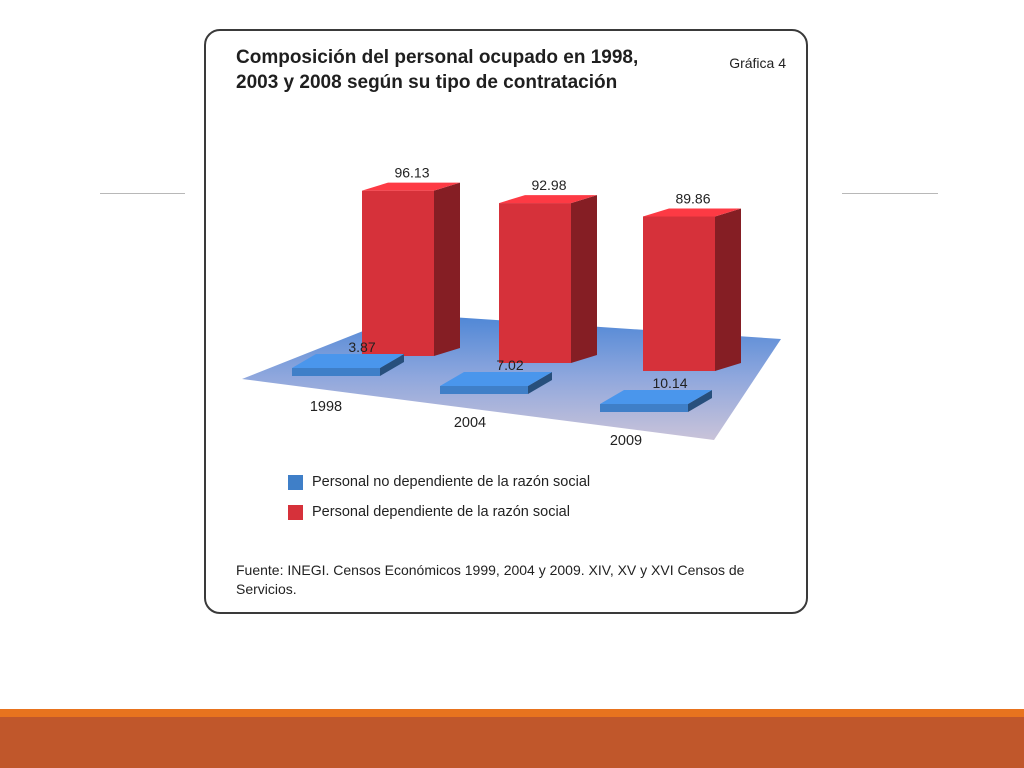 This screenshot has width=1024, height=768. What do you see at coordinates (548, 185) in the screenshot?
I see `data-label-dependent: 92.98` at bounding box center [548, 185].